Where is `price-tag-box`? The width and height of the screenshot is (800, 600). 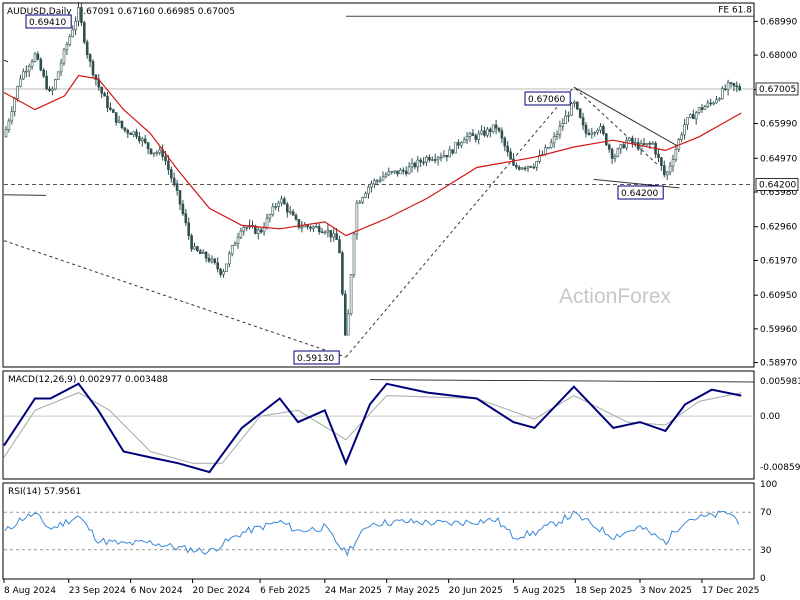
price-tag-box is located at coordinates (777, 89).